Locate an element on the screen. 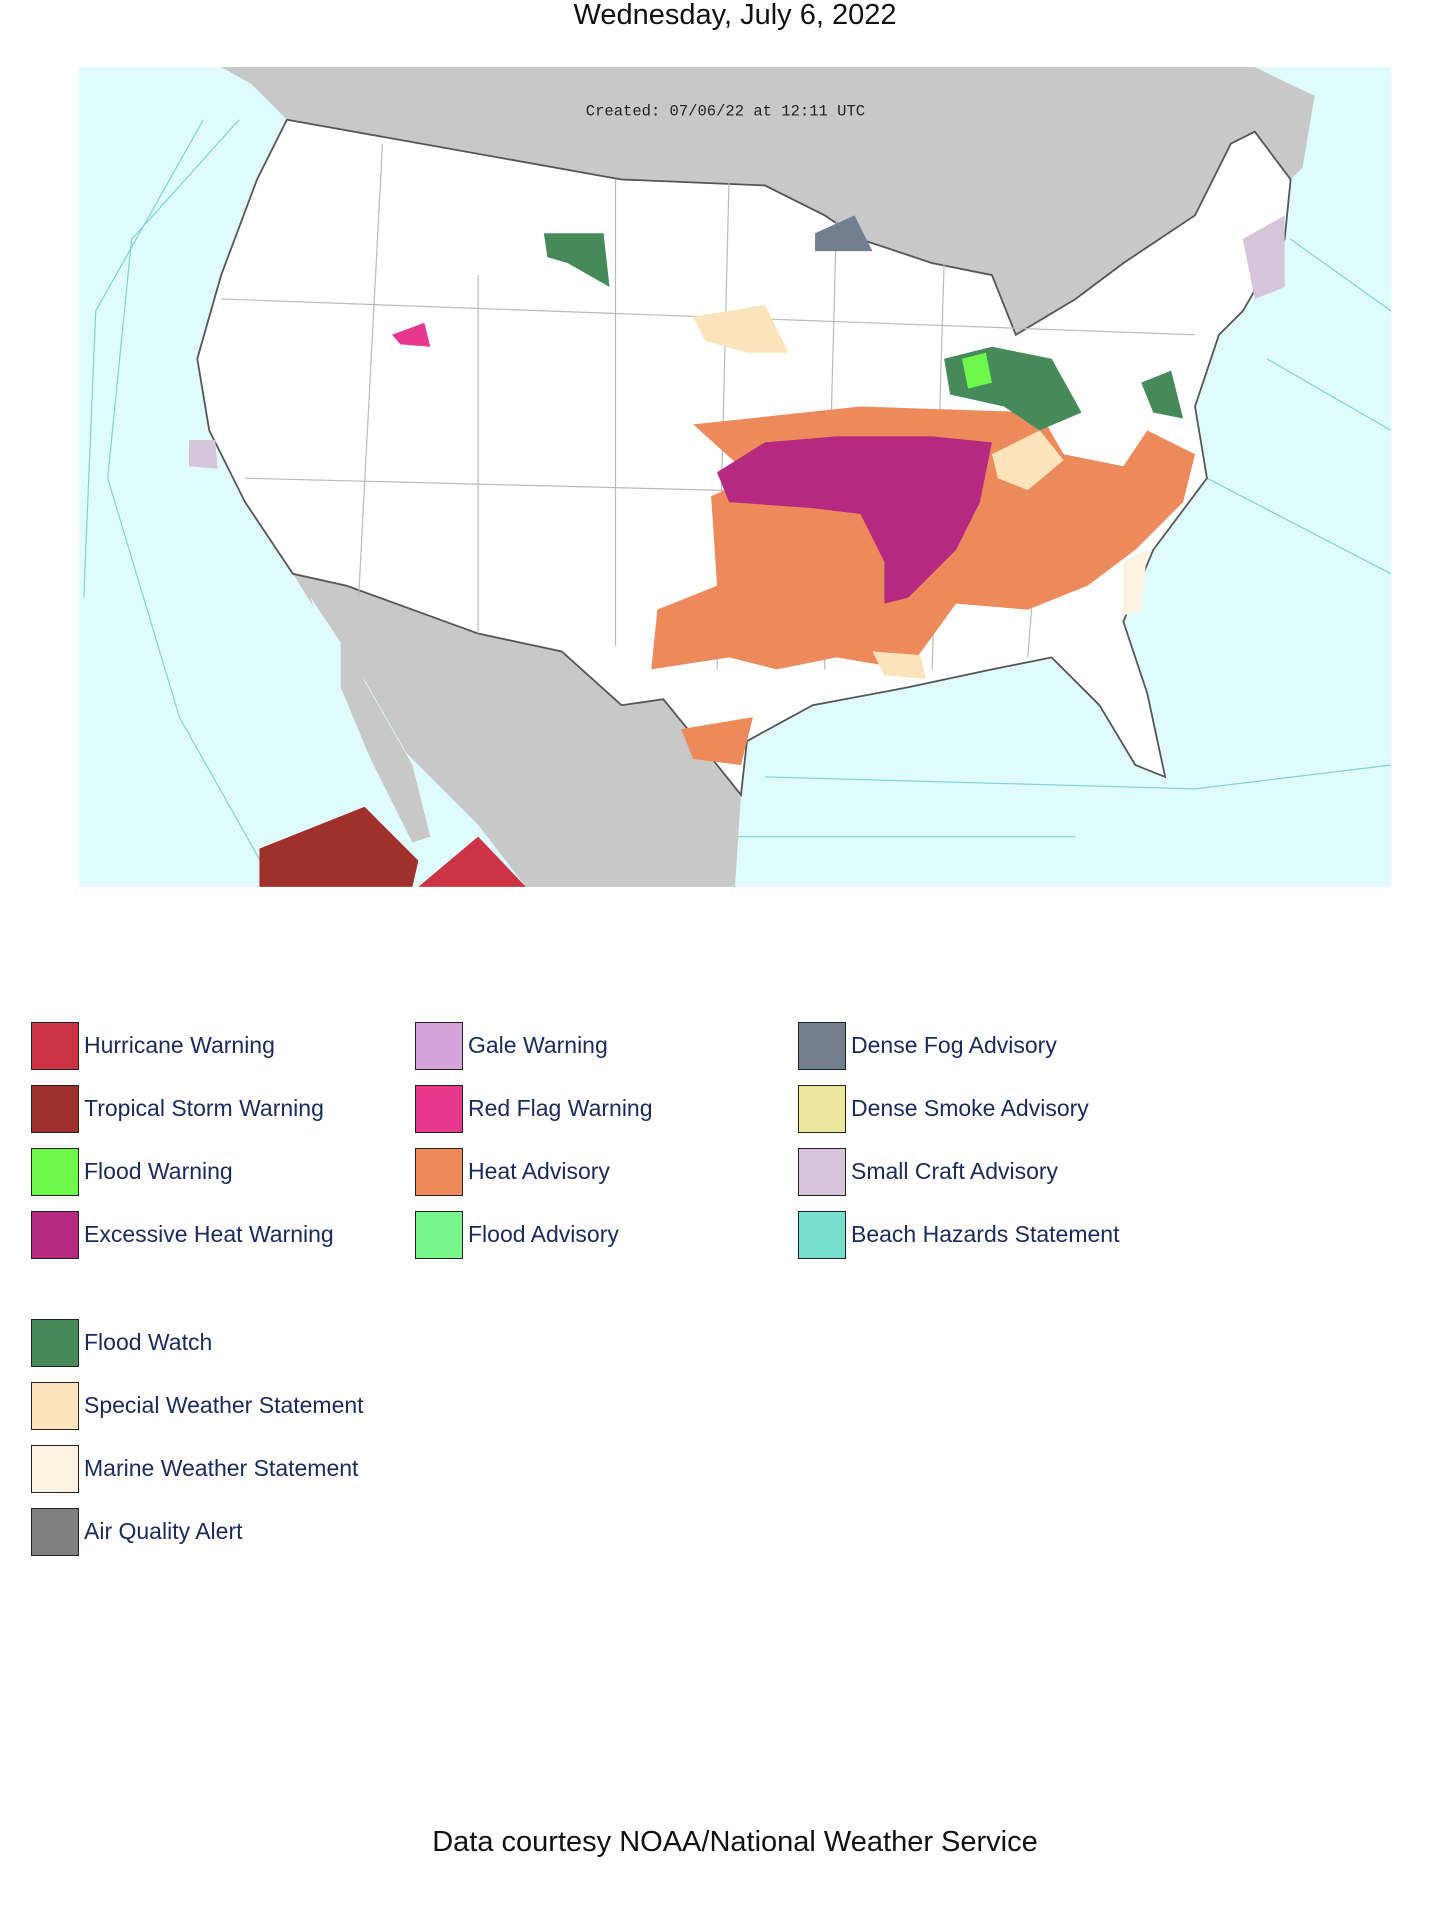 This screenshot has width=1434, height=1905. legend-label: Small Craft Advisory is located at coordinates (955, 1171).